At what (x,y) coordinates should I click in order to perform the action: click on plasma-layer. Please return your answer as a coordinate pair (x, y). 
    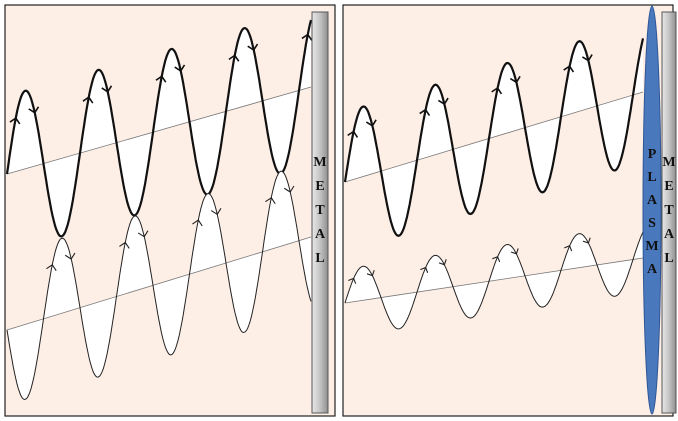
    Looking at the image, I should click on (652, 210).